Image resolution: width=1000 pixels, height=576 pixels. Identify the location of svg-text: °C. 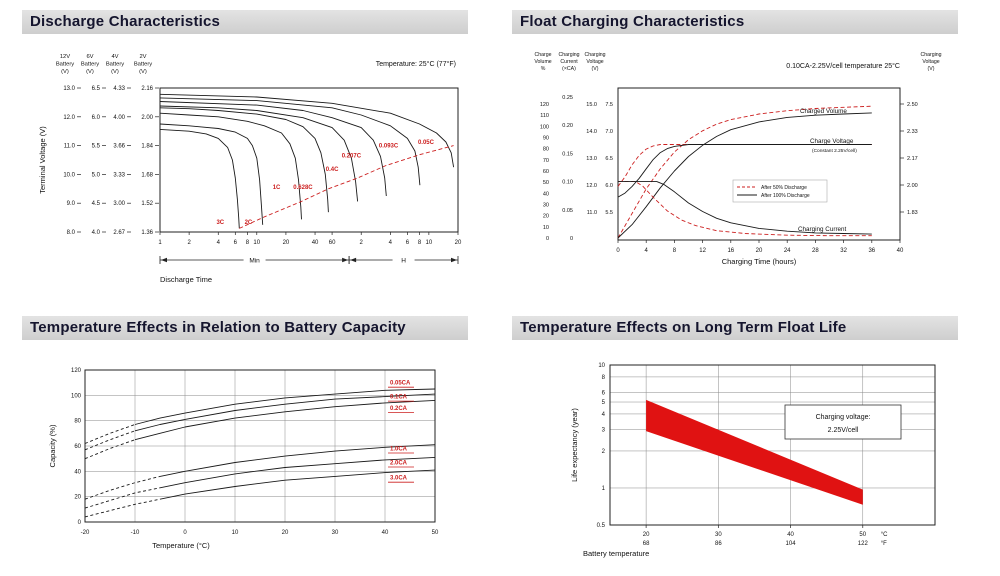
(884, 535).